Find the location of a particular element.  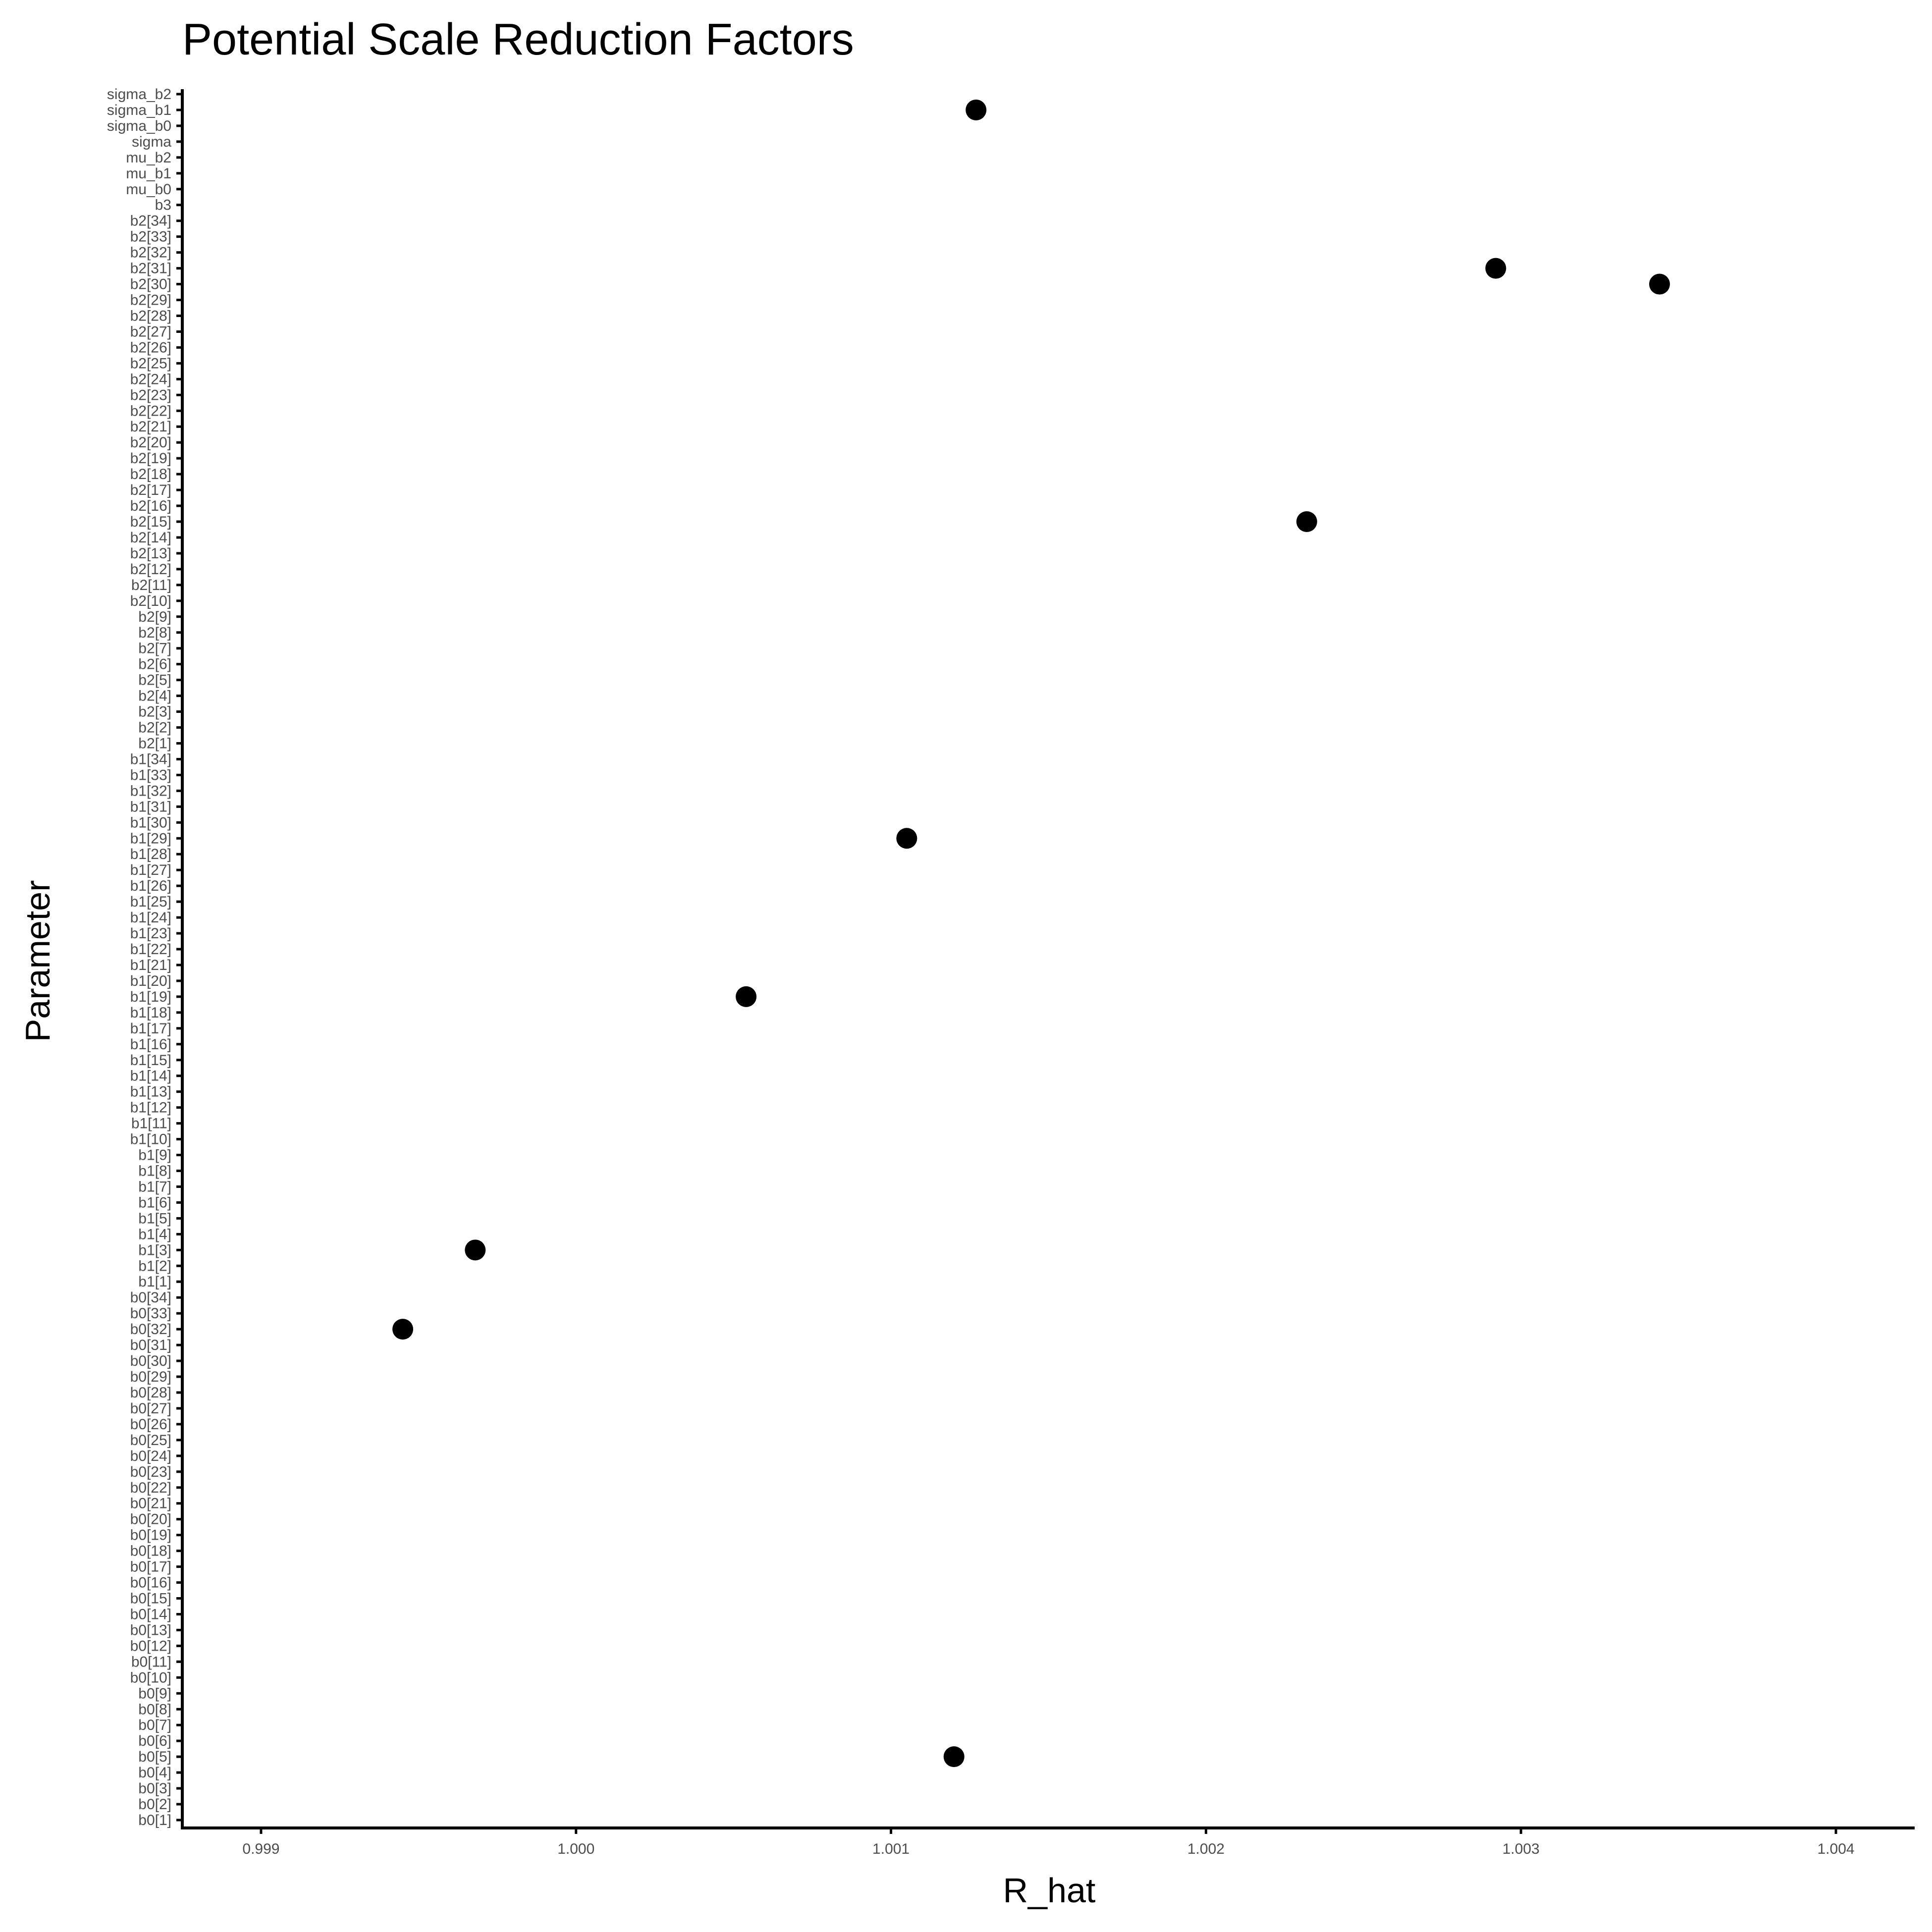

y-tick-label: b2[29] is located at coordinates (151, 300).